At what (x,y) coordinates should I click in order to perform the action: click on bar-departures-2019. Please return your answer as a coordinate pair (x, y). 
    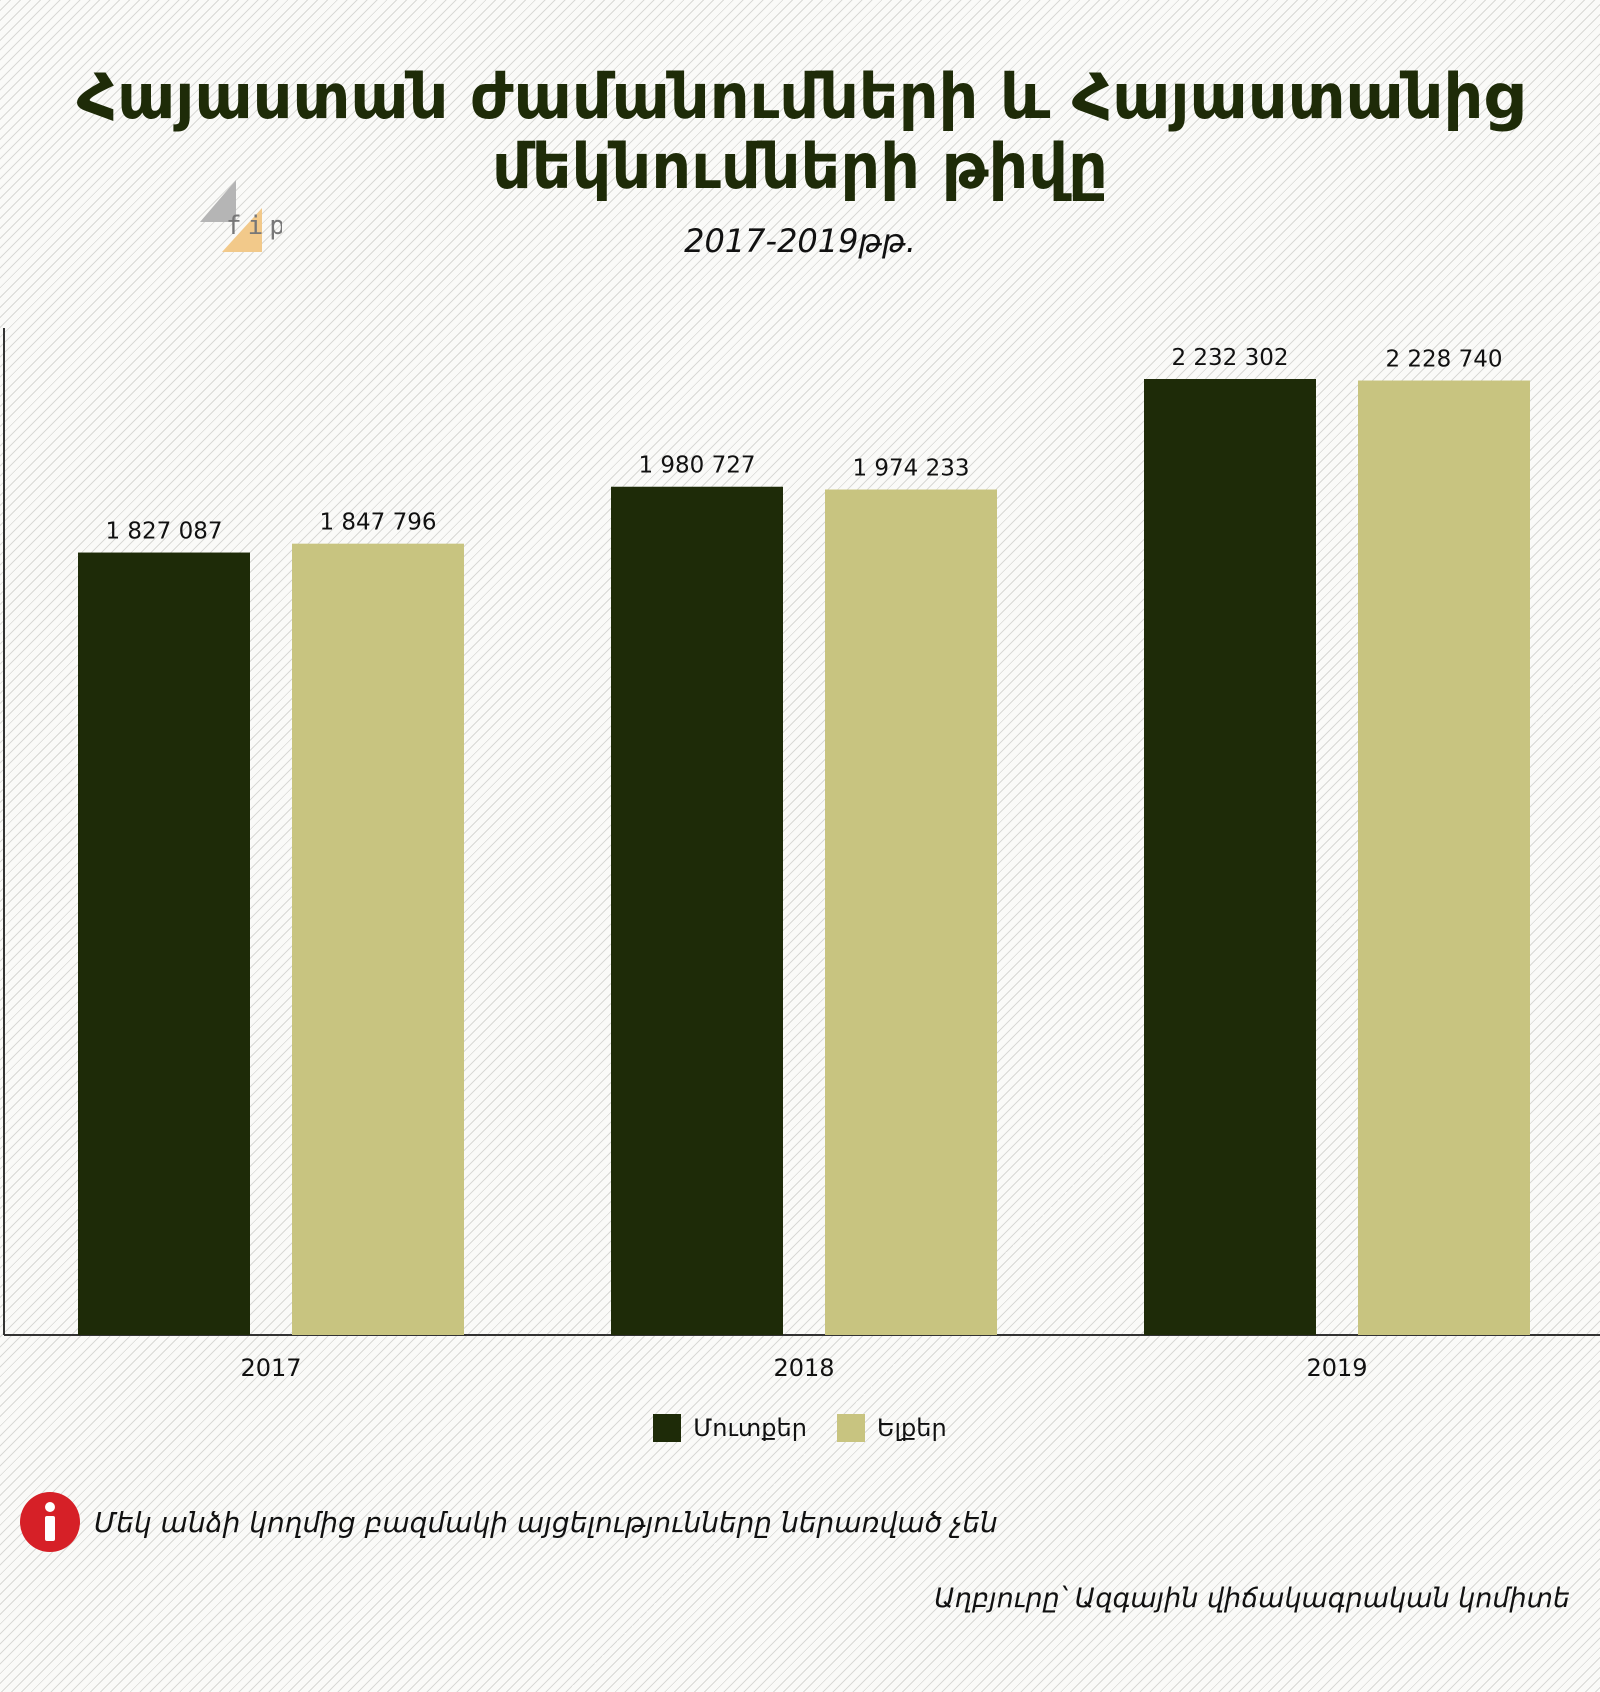
    Looking at the image, I should click on (1444, 857).